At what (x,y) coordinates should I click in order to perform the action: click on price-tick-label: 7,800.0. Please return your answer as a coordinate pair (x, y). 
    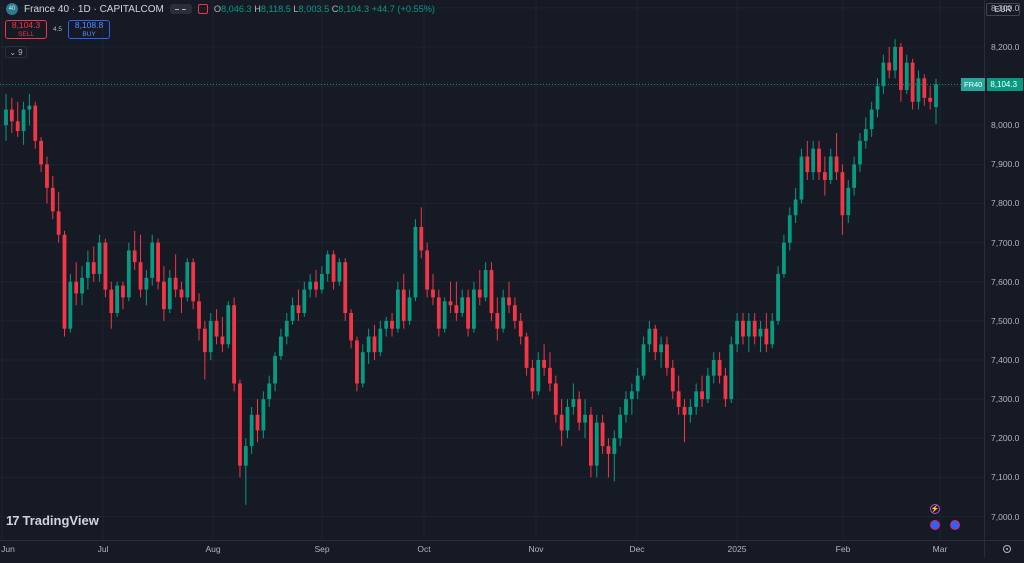
    Looking at the image, I should click on (1005, 203).